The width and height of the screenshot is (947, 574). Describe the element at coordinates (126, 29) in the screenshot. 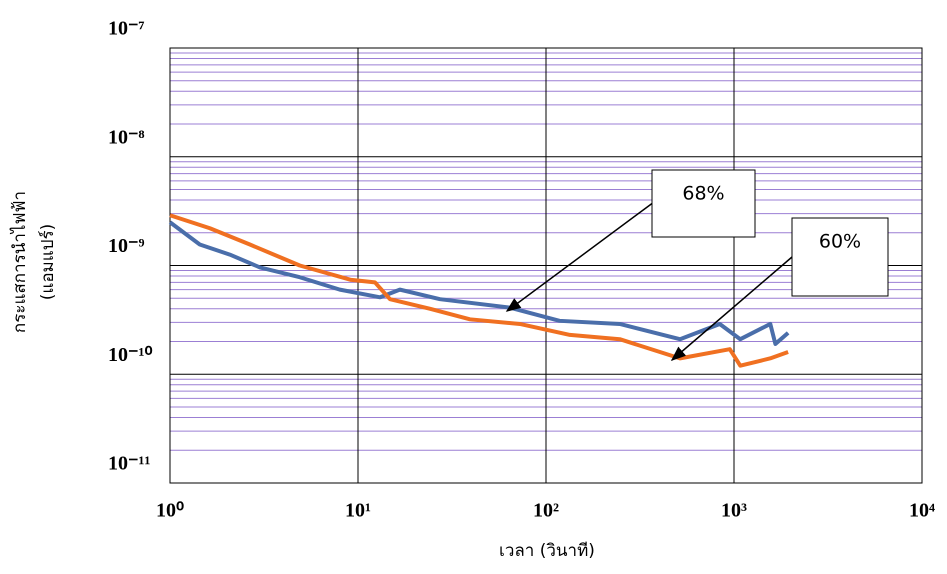

I see `y-tick-label: 10⁻⁷` at that location.